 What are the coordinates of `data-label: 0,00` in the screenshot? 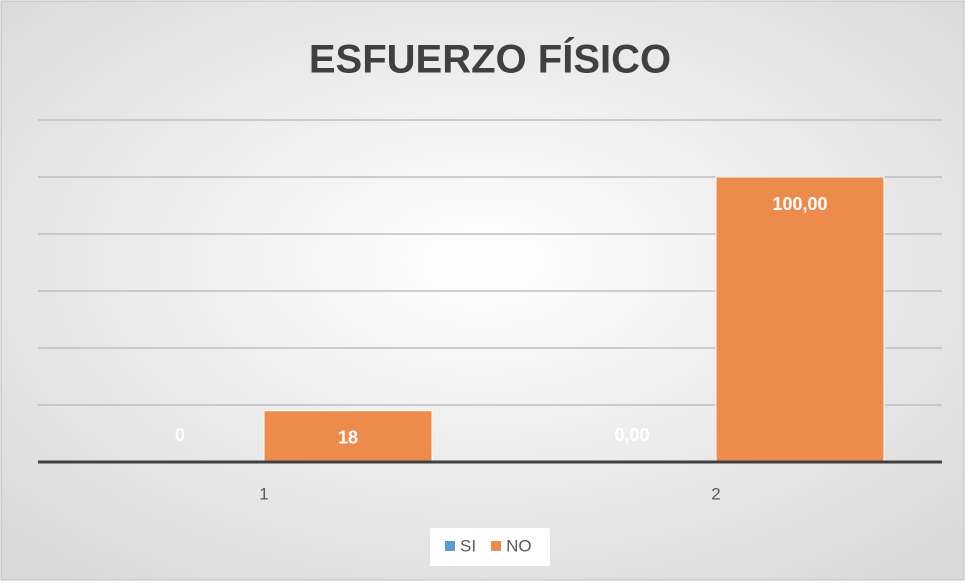 It's located at (631, 435).